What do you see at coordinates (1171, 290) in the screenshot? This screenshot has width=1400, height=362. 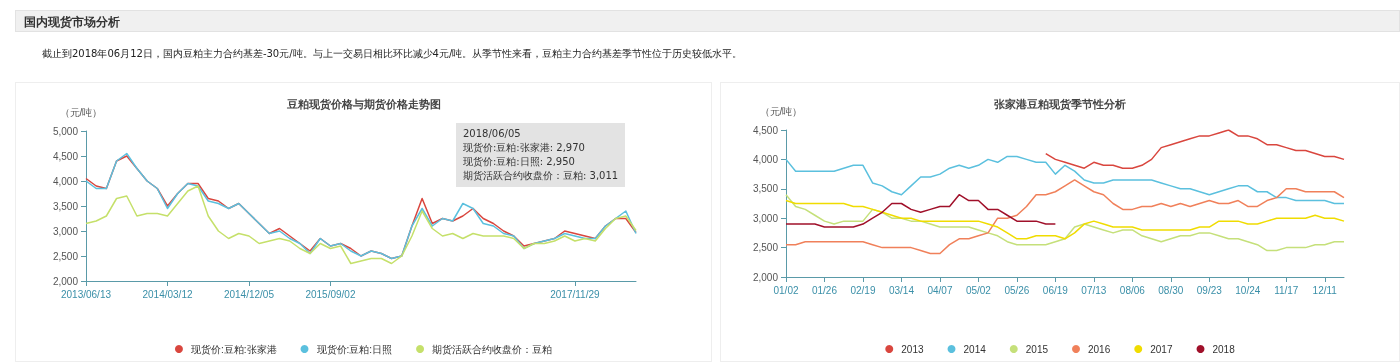 I see `x-tick-label: 08/30` at bounding box center [1171, 290].